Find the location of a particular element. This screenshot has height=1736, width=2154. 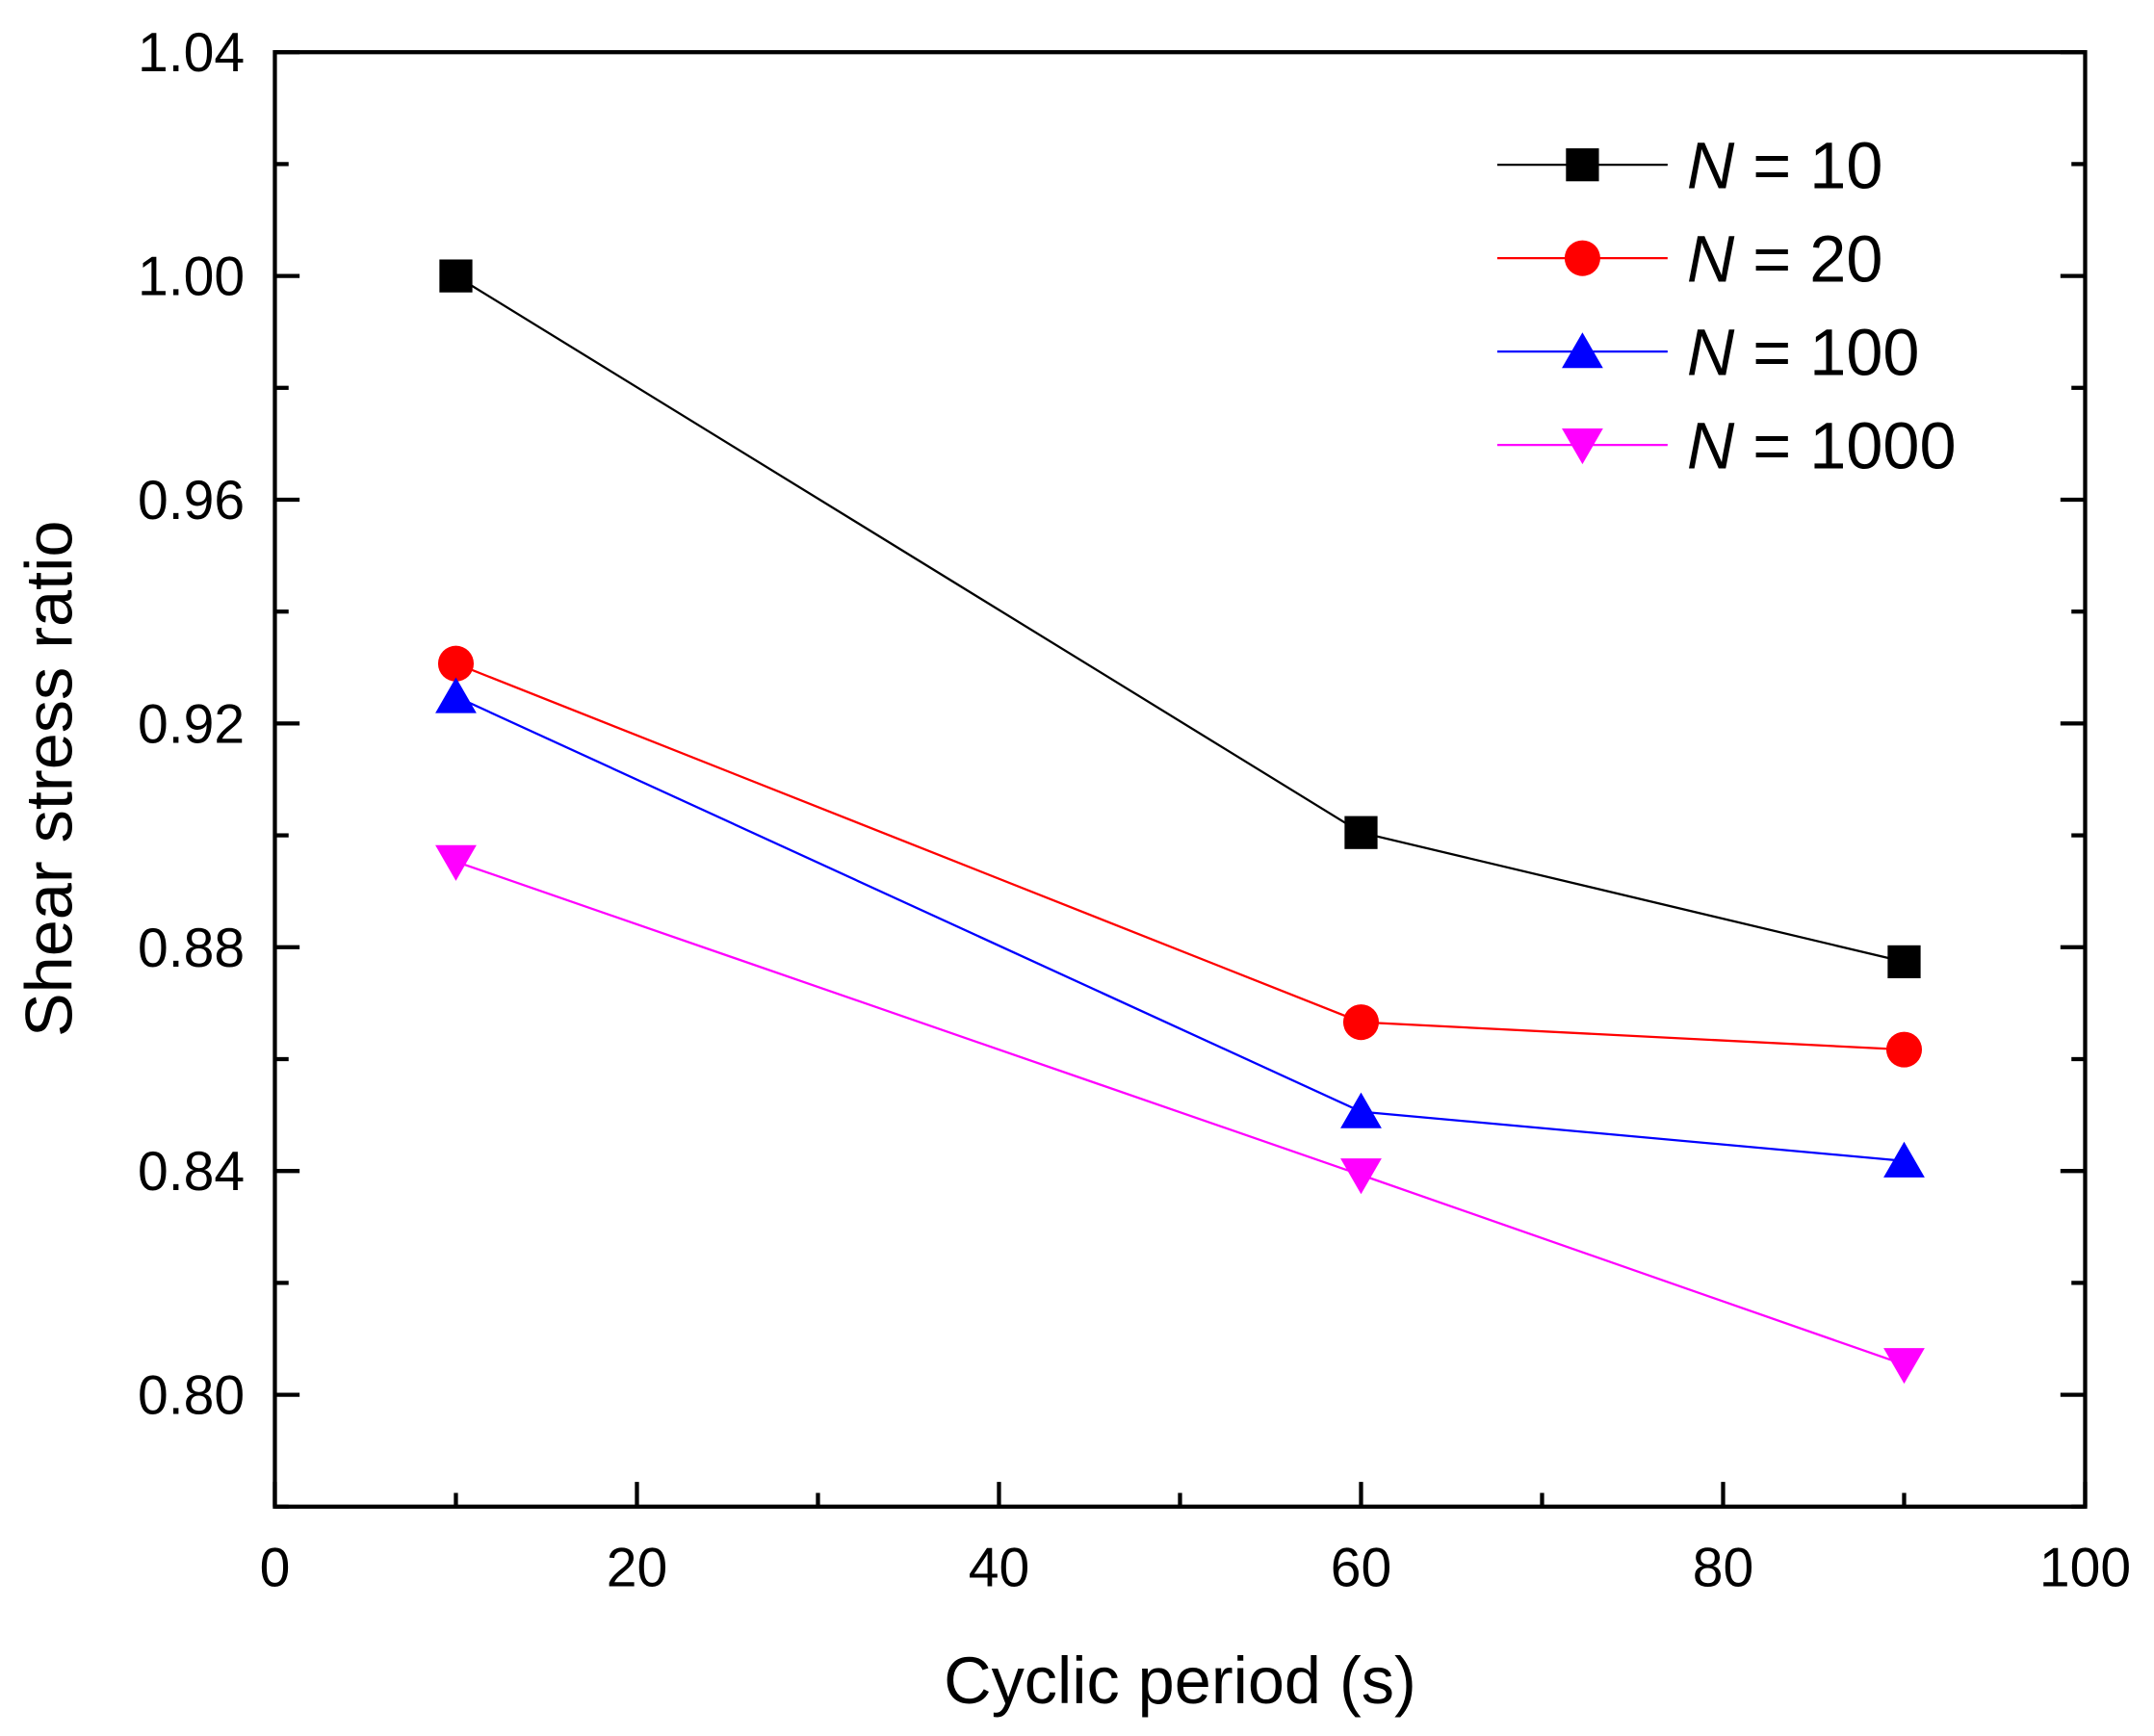

legend-label-value: = 100 is located at coordinates (1826, 352).